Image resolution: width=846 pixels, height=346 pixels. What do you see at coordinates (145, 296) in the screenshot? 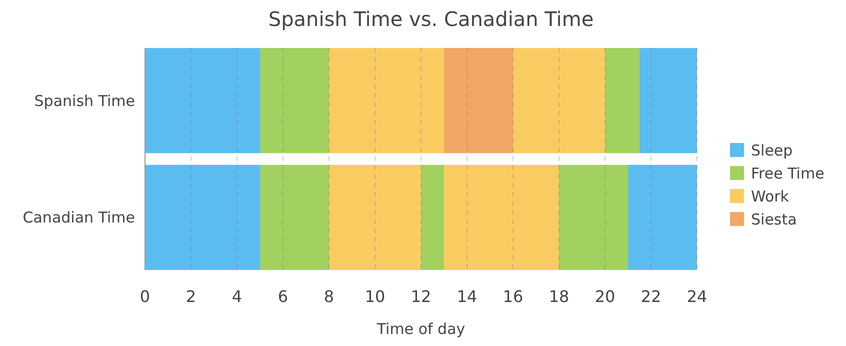
I see `x-tick-label: 0` at bounding box center [145, 296].